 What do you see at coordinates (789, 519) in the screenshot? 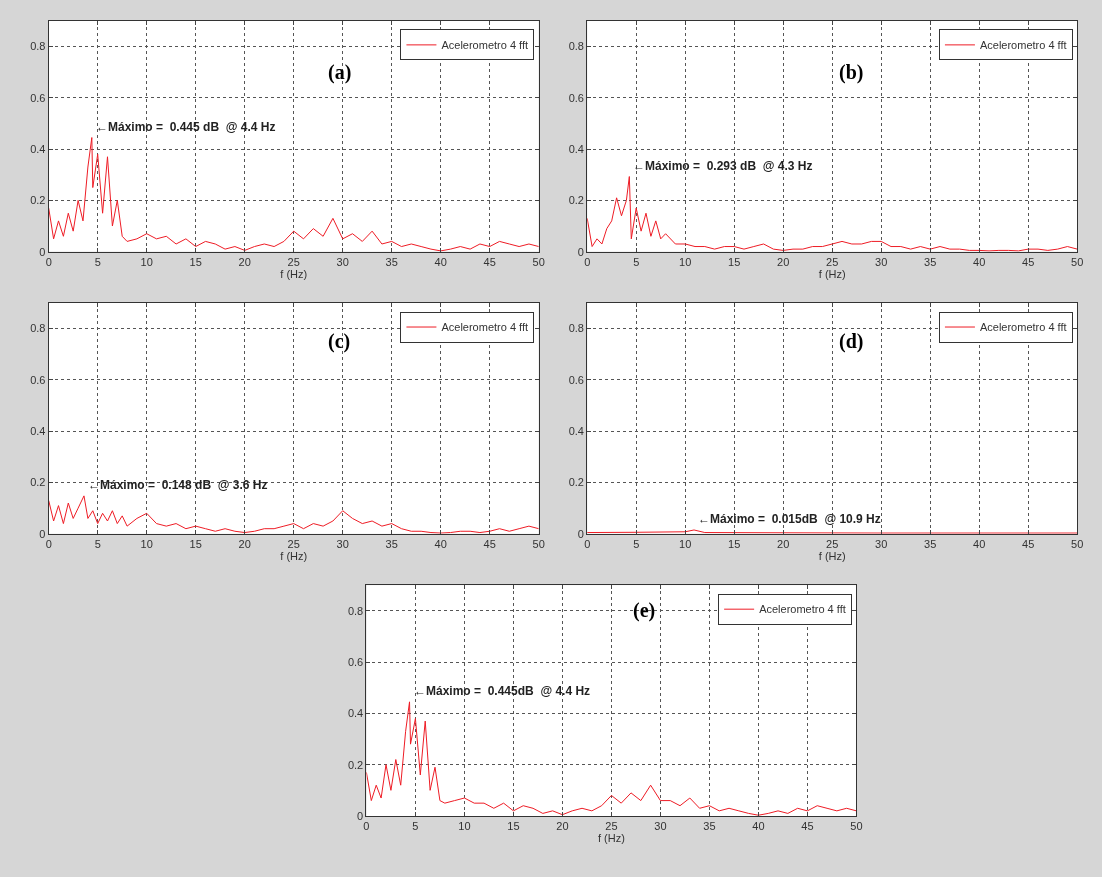
I see `annotation: ←Máximo = 0.015dB @ 10.9 Hz` at bounding box center [789, 519].